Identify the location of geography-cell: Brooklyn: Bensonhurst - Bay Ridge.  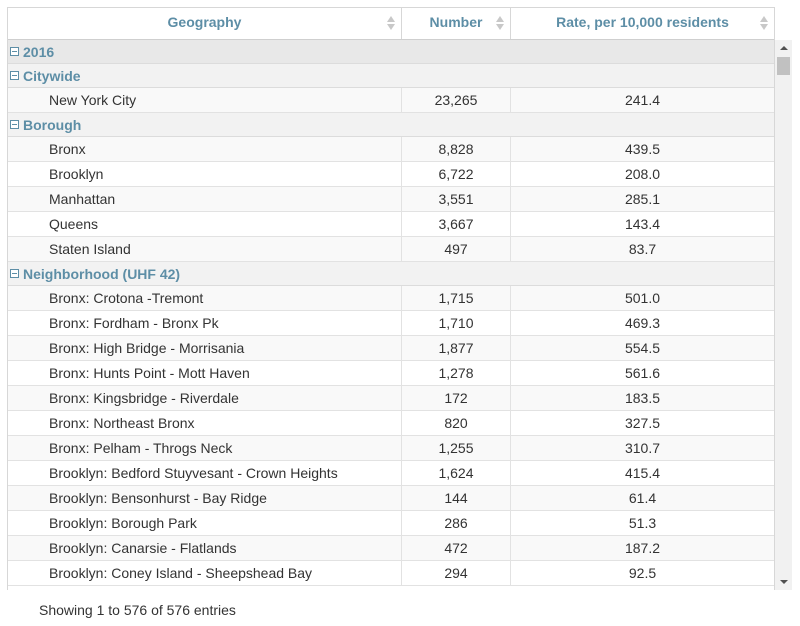
(205, 498).